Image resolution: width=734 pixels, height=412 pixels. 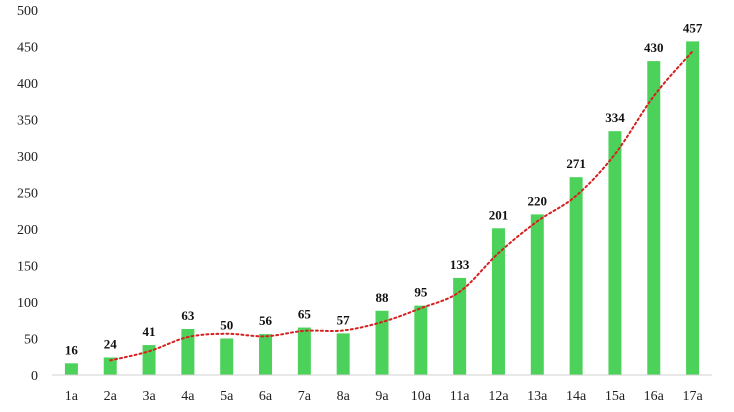 What do you see at coordinates (27, 230) in the screenshot?
I see `y-tick-label: 200` at bounding box center [27, 230].